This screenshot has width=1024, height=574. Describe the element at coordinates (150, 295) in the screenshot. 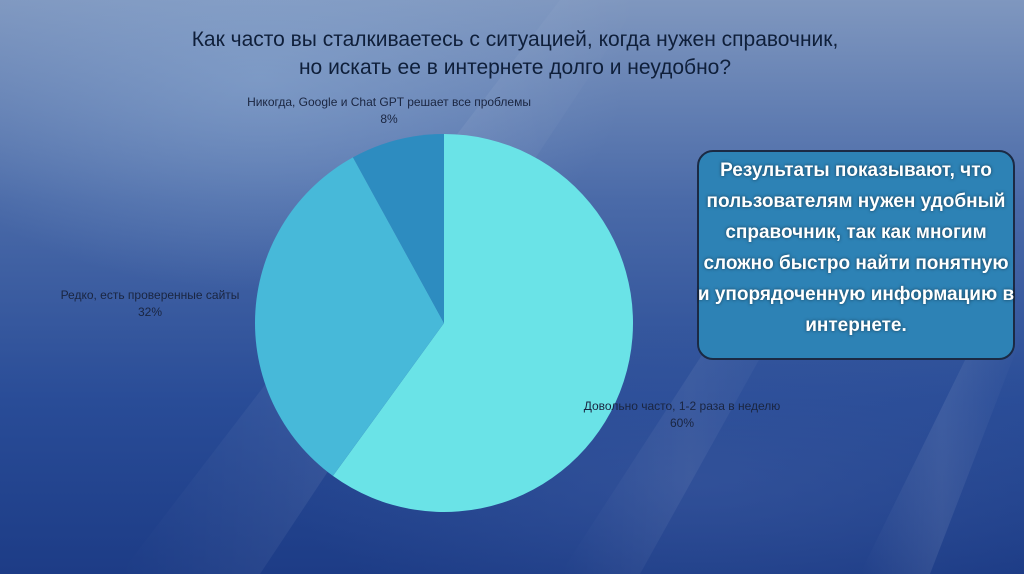

I see `slice-label-2: Редко, есть проверенные сайты` at that location.